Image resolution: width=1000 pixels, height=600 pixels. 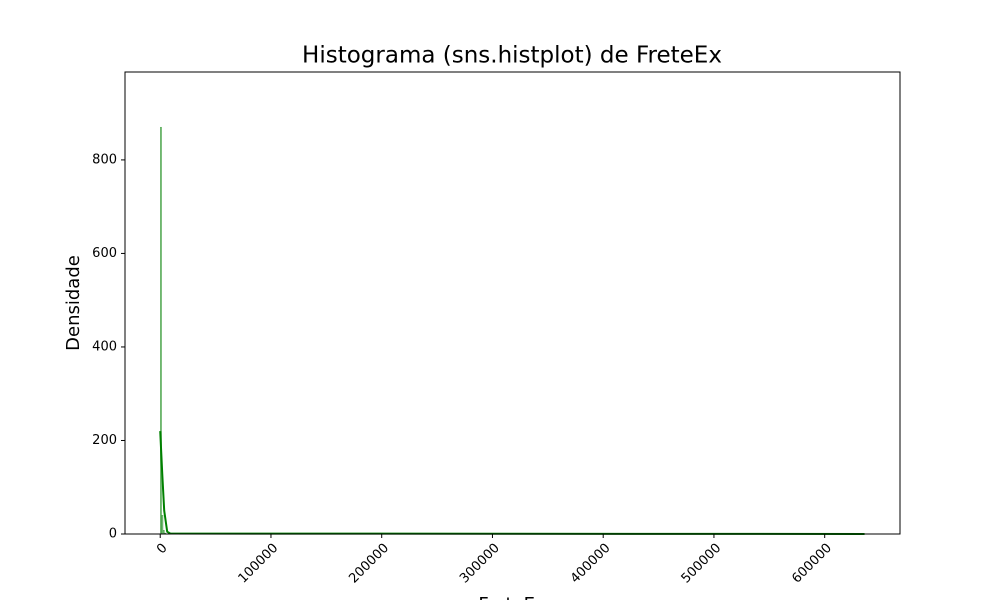 What do you see at coordinates (104, 440) in the screenshot?
I see `y-tick-label: 200` at bounding box center [104, 440].